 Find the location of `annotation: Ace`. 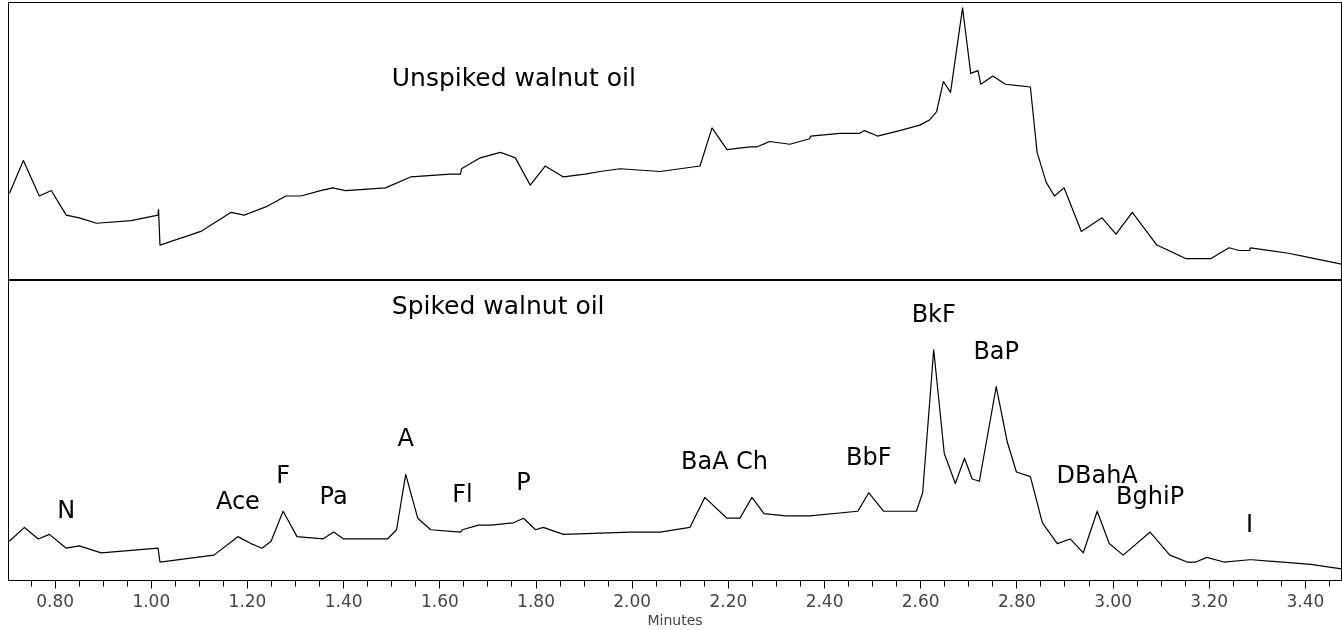

annotation: Ace is located at coordinates (237, 500).